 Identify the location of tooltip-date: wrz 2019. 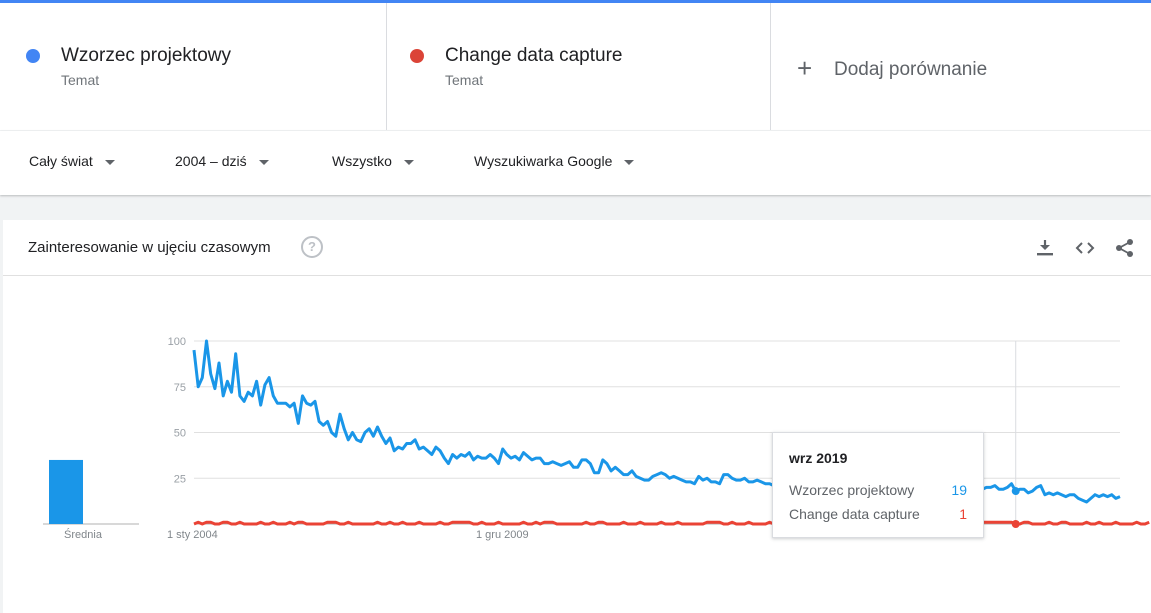
(818, 458).